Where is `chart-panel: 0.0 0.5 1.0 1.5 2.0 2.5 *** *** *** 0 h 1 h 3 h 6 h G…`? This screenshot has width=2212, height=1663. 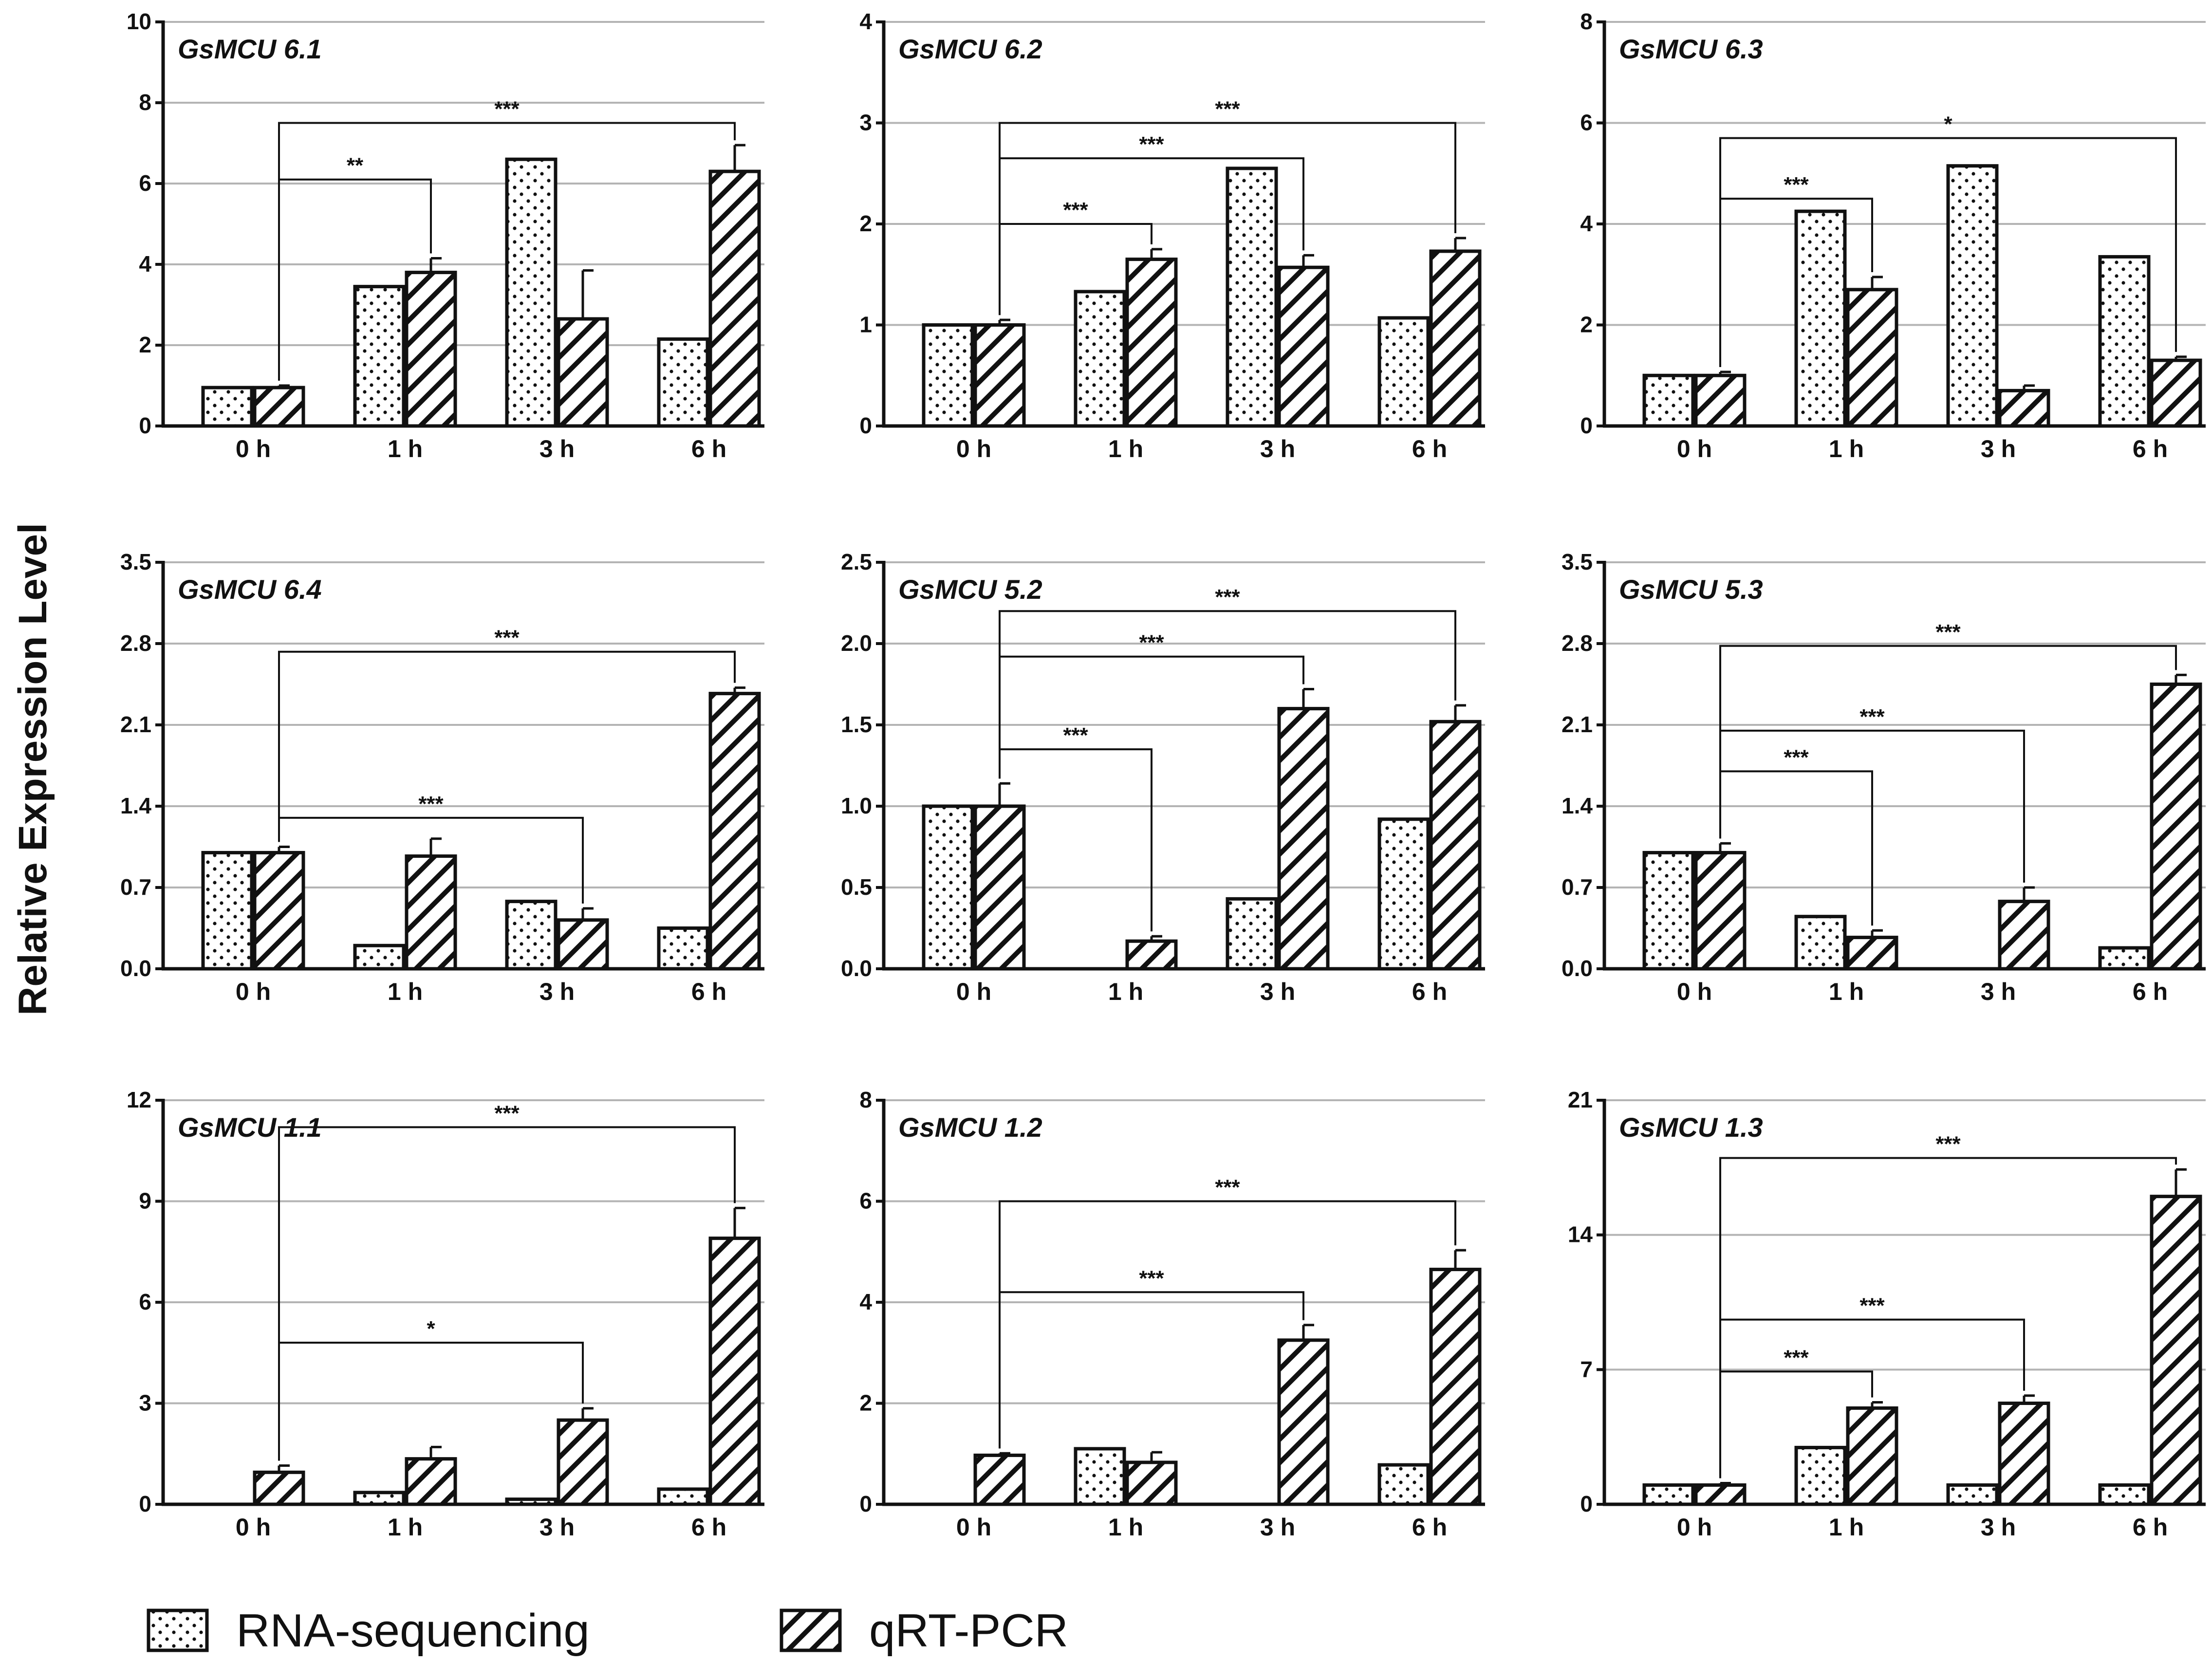 chart-panel: 0.0 0.5 1.0 1.5 2.0 2.5 *** *** *** 0 h 1 h 3 h 6 h G… is located at coordinates (1163, 777).